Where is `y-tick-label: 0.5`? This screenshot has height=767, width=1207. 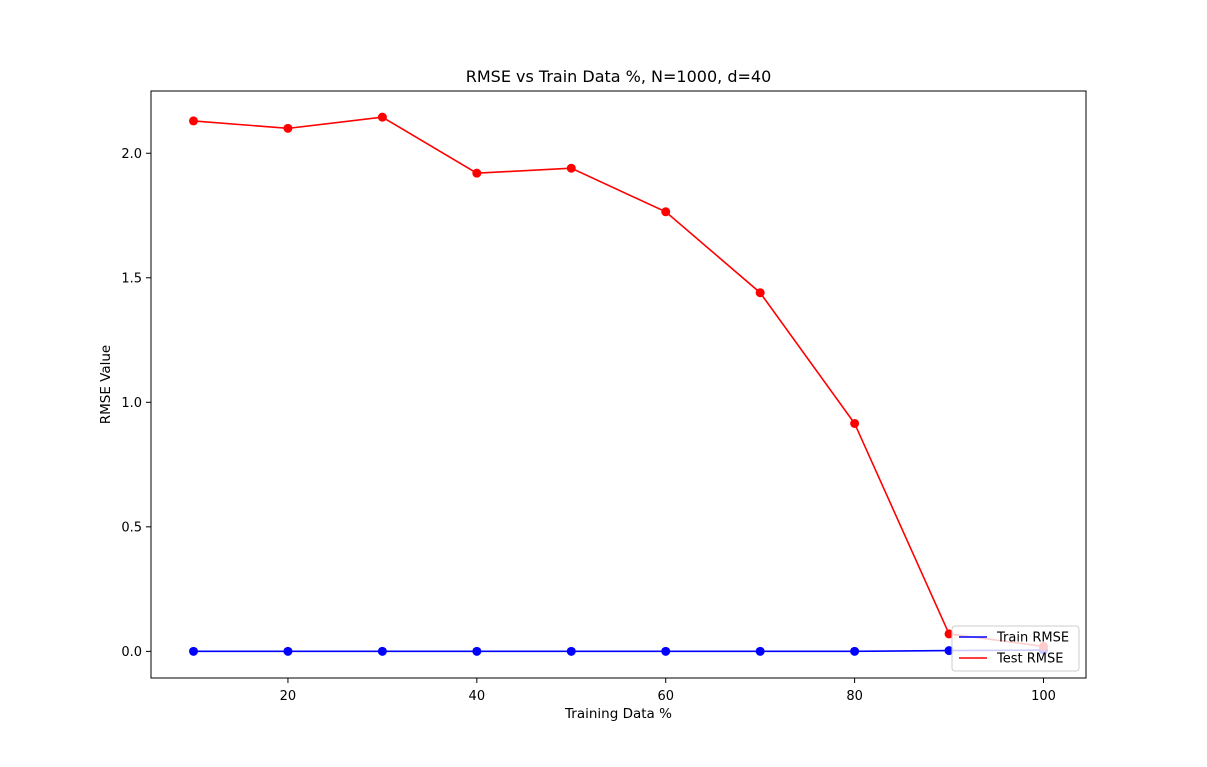
y-tick-label: 0.5 is located at coordinates (131, 527).